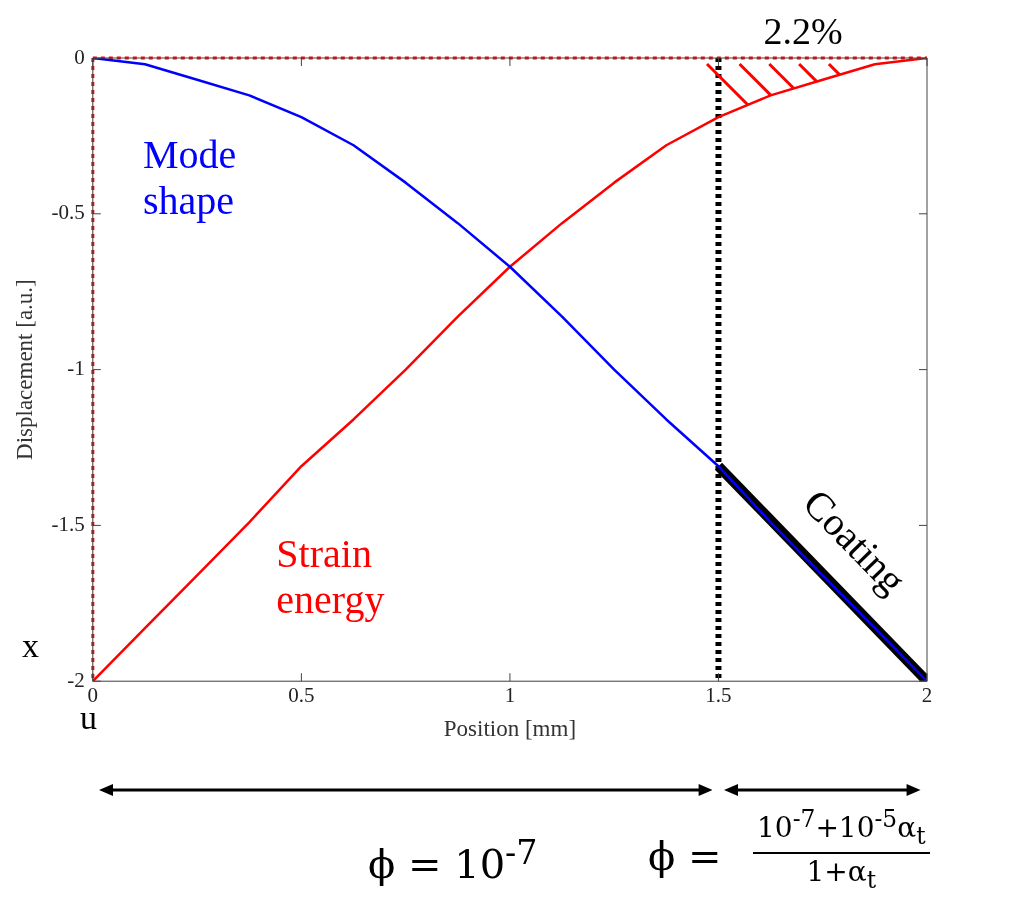 The image size is (1025, 911). Describe the element at coordinates (330, 577) in the screenshot. I see `series-label: Strain energy` at that location.